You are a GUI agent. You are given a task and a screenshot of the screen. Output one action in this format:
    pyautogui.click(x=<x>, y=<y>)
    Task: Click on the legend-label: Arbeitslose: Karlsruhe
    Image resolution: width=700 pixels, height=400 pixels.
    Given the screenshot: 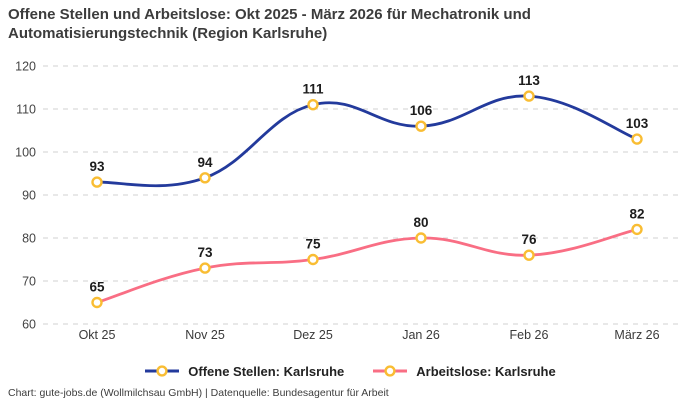 What is the action you would take?
    pyautogui.click(x=486, y=371)
    